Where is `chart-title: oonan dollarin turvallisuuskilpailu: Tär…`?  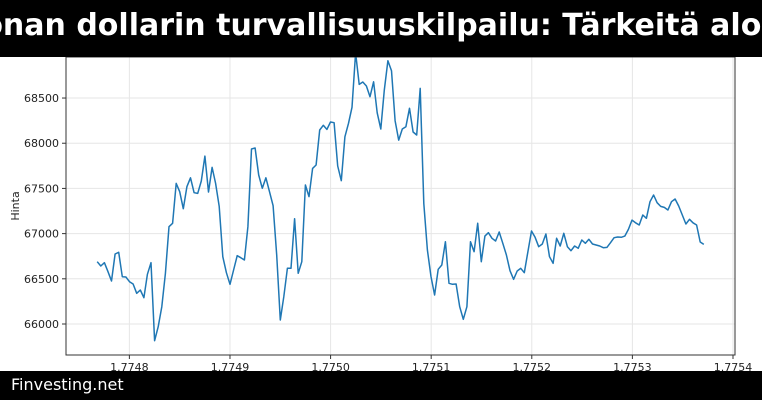
chart-title: oonan dollarin turvallisuuskilpailu: Tär… is located at coordinates (381, 25).